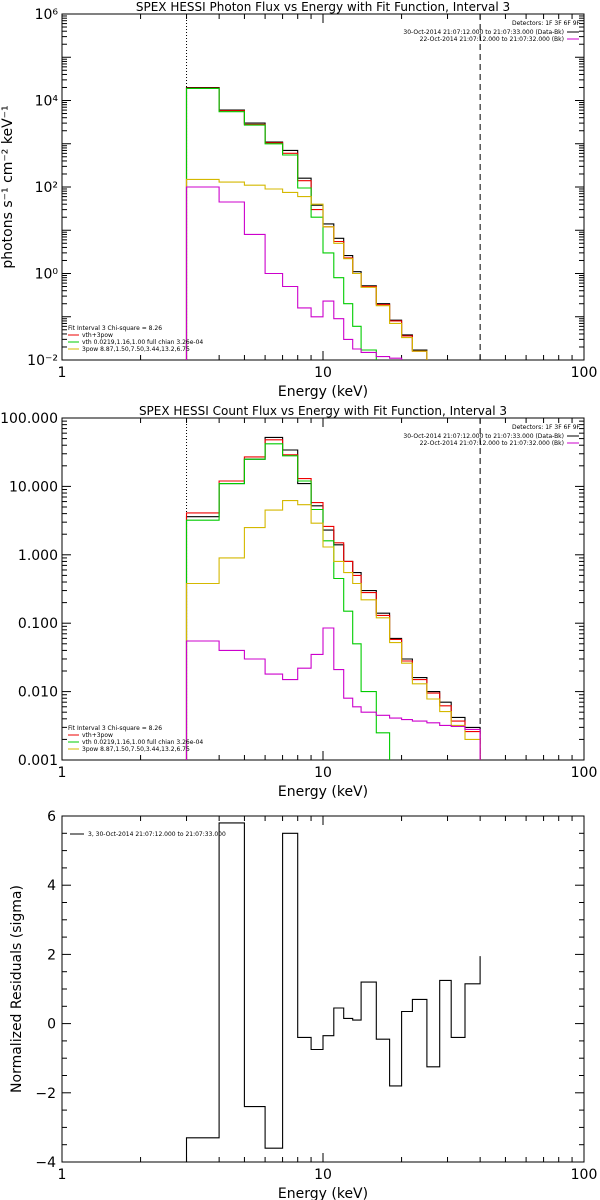 This screenshot has width=600, height=1200. What do you see at coordinates (51, 886) in the screenshot?
I see `y-tick-label: 4` at bounding box center [51, 886].